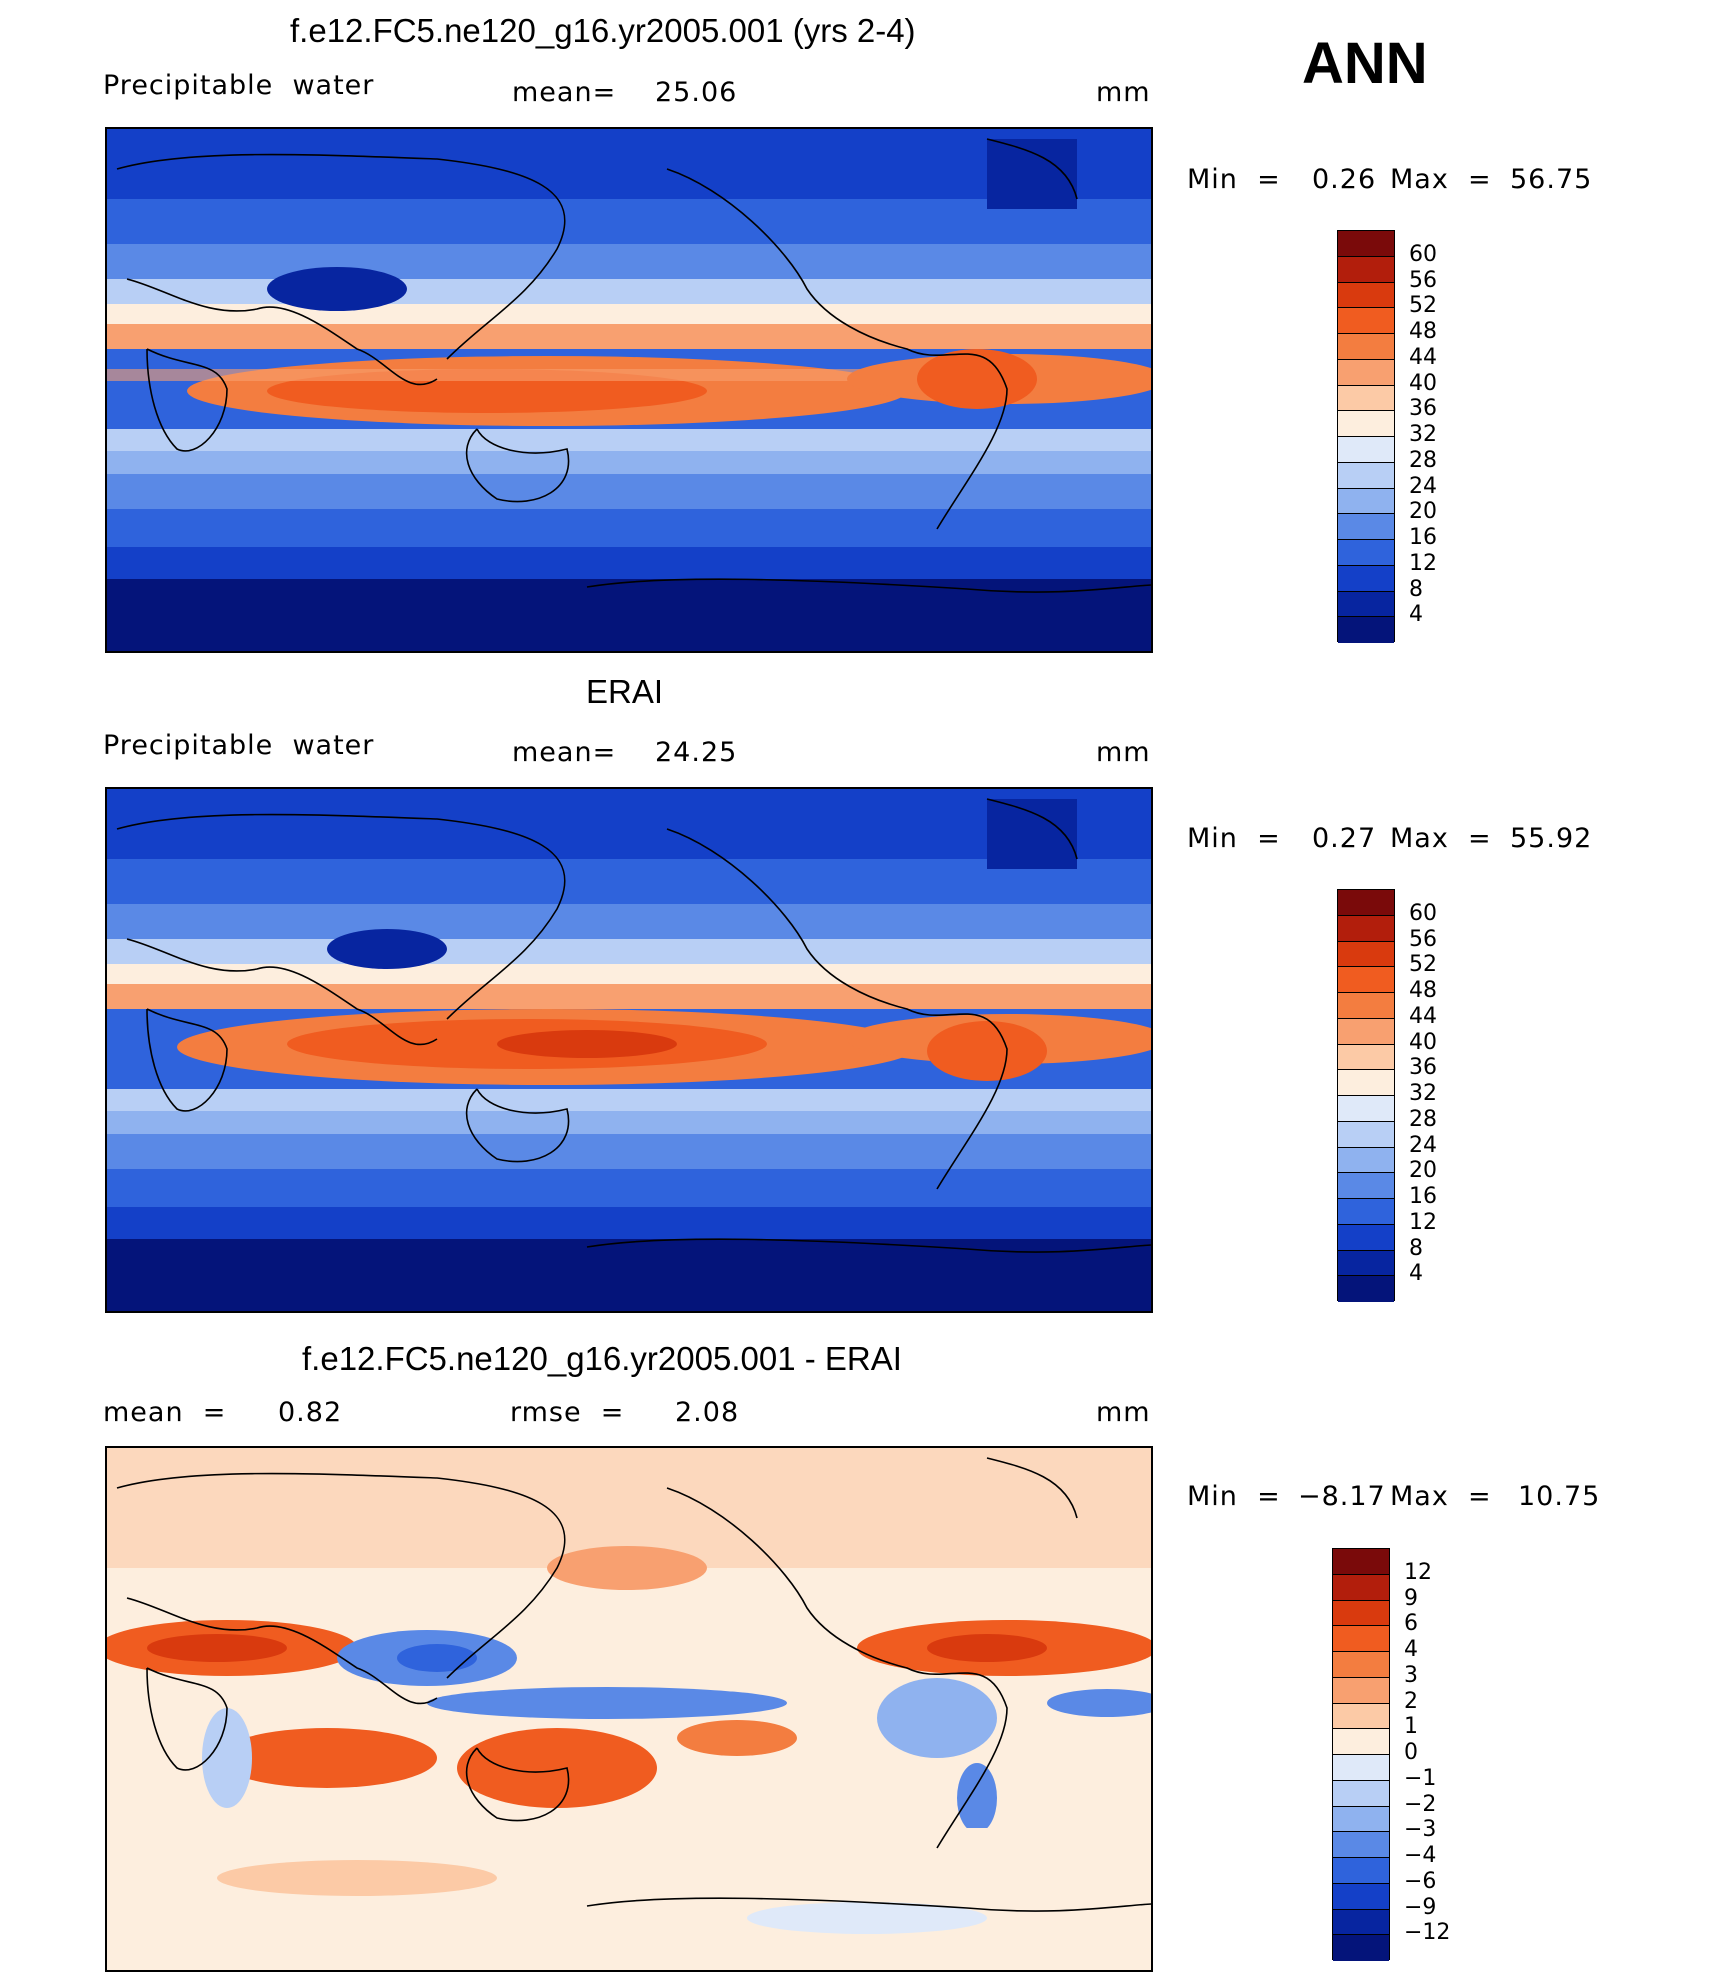 The height and width of the screenshot is (1974, 1710). I want to click on season-label: ANN, so click(1365, 63).